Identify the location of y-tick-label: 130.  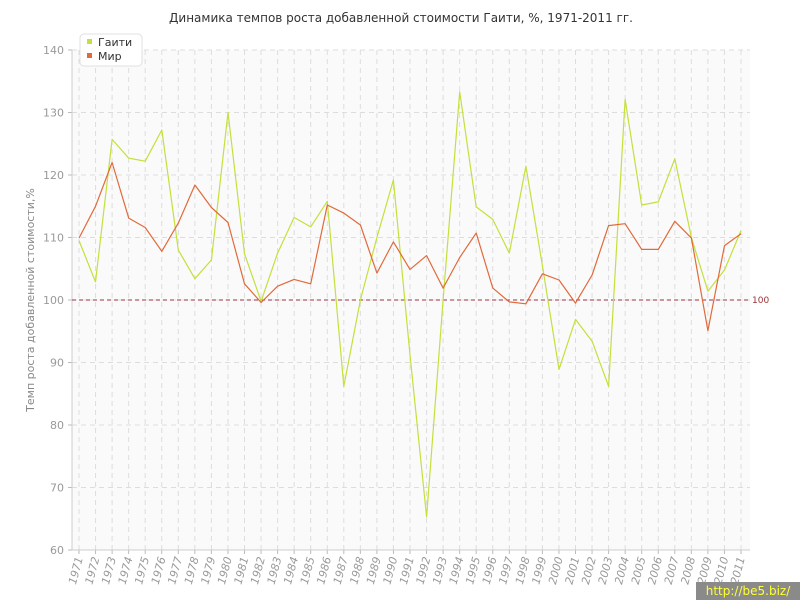
(53, 113).